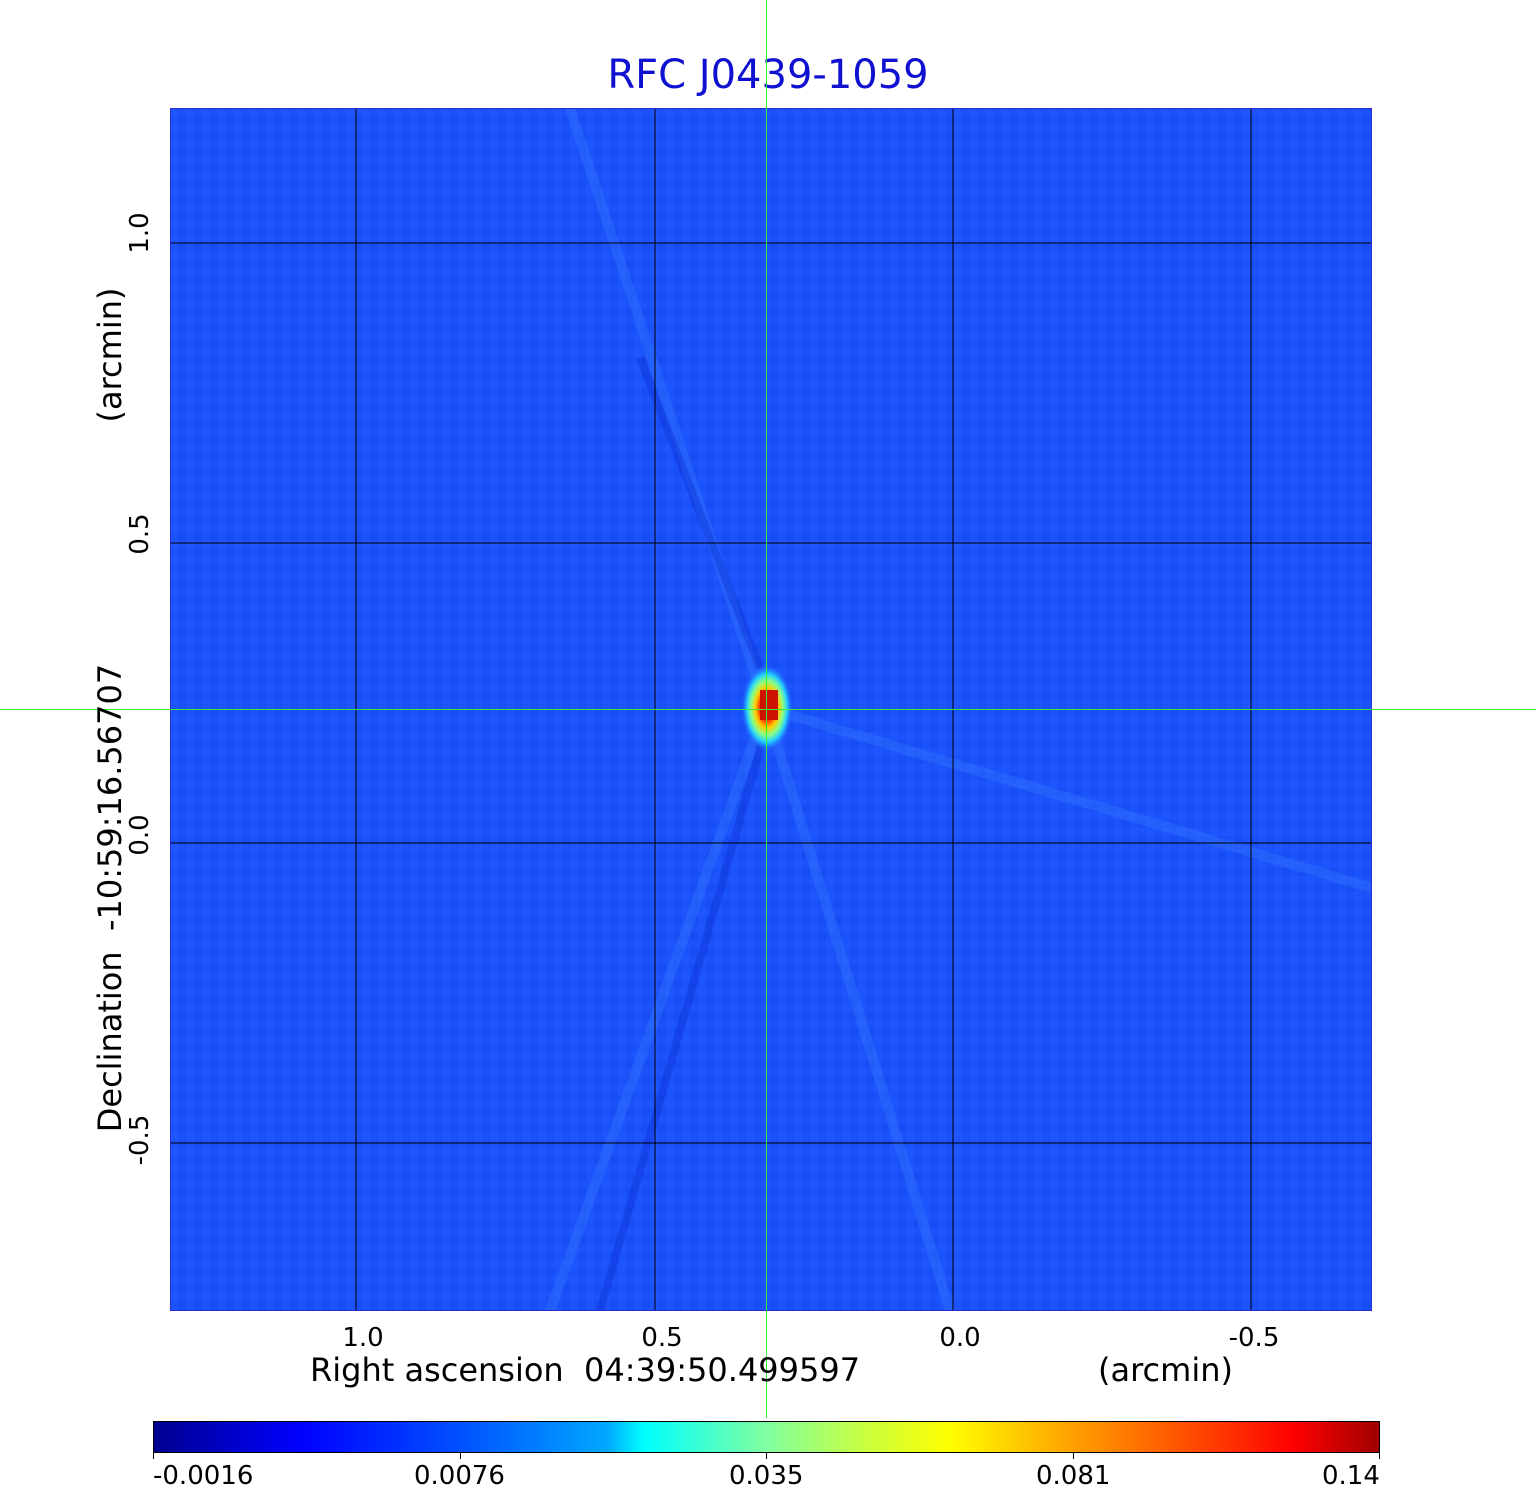 Image resolution: width=1536 pixels, height=1511 pixels. What do you see at coordinates (1165, 1370) in the screenshot?
I see `x-axis-unit: (arcmin)` at bounding box center [1165, 1370].